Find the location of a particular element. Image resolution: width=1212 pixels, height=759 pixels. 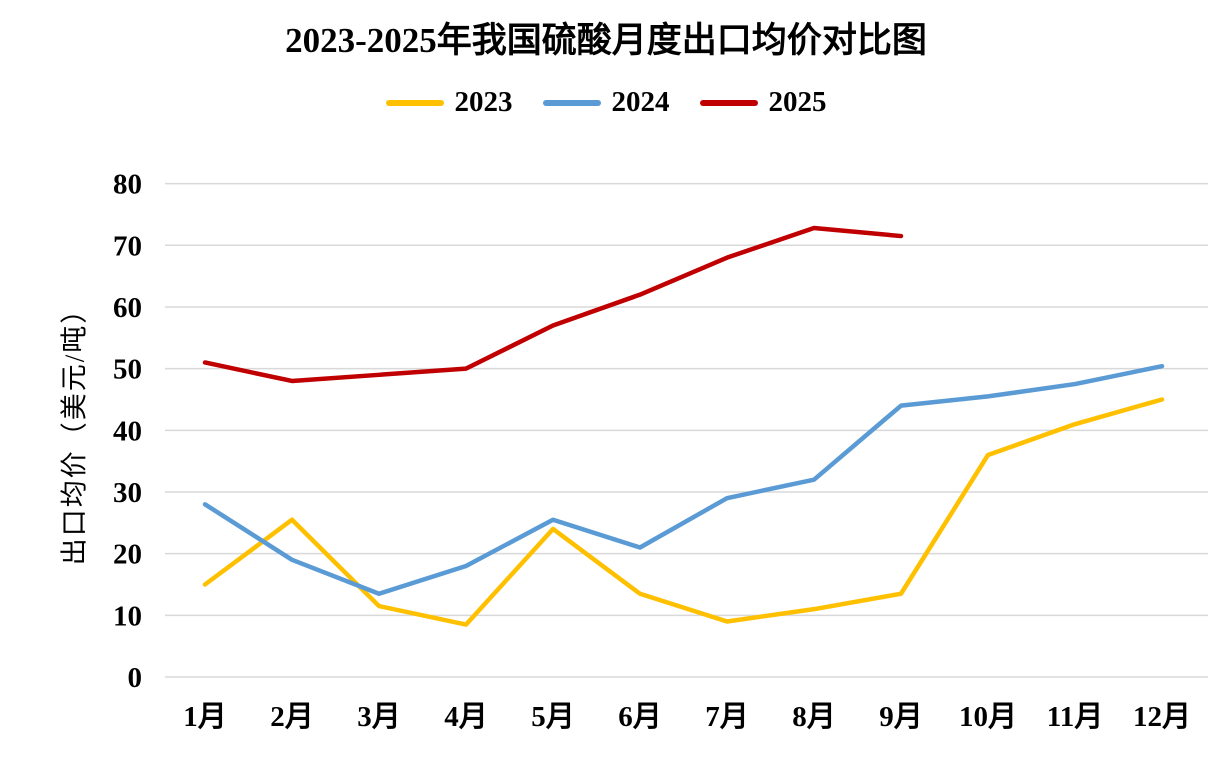

legend-swatch-2025 is located at coordinates (728, 102).